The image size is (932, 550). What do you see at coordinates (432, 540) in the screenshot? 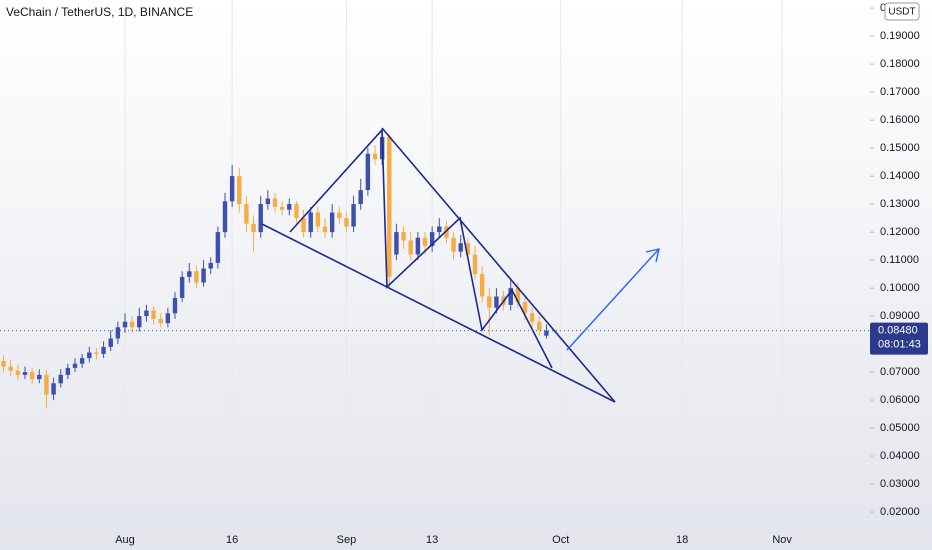
I see `x-tick-label: 13` at bounding box center [432, 540].